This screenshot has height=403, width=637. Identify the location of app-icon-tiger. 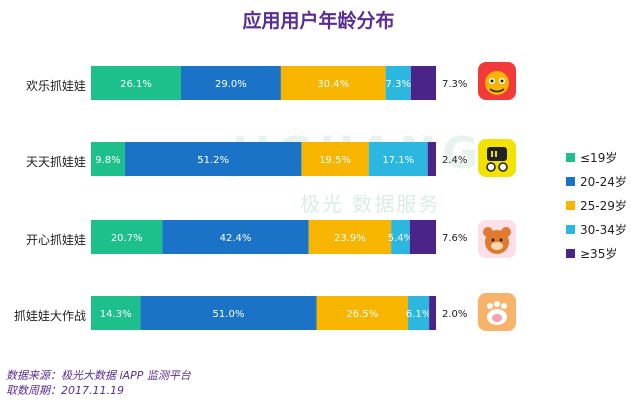
(497, 81).